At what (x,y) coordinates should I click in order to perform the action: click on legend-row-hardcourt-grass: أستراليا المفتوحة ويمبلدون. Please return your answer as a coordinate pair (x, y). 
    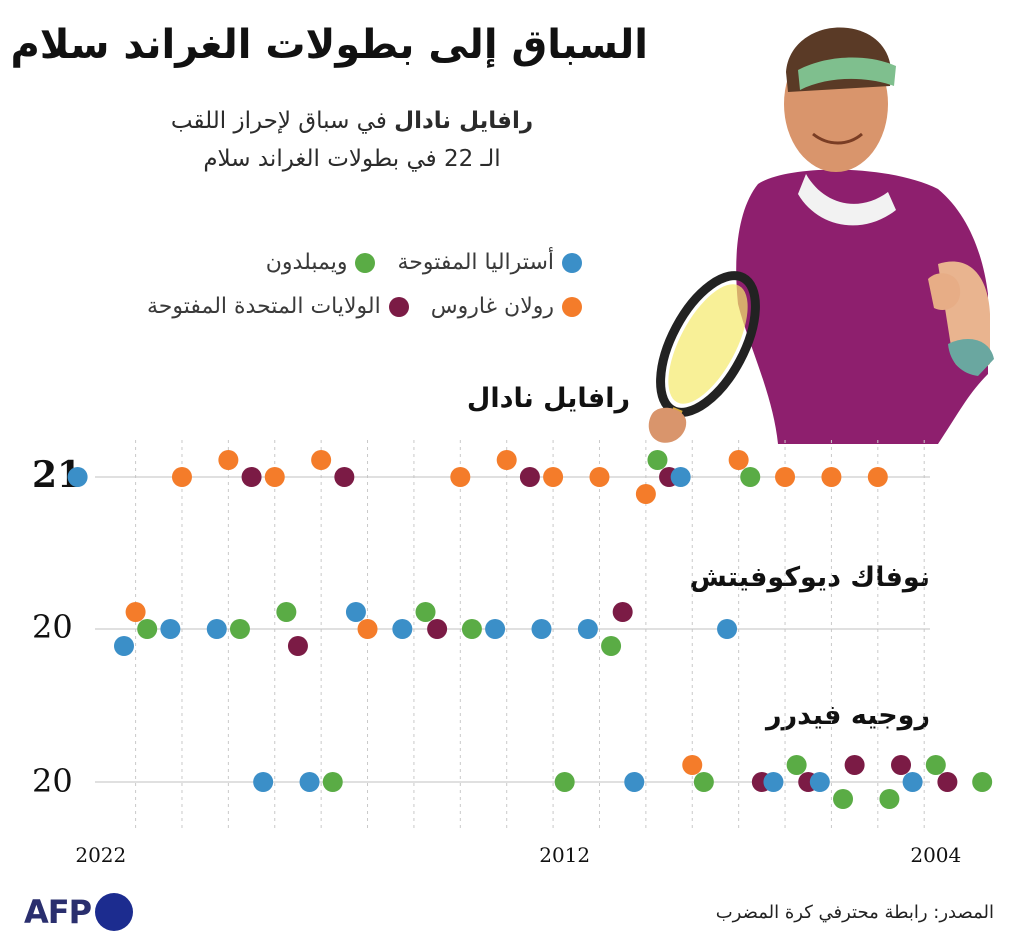
    Looking at the image, I should click on (424, 262).